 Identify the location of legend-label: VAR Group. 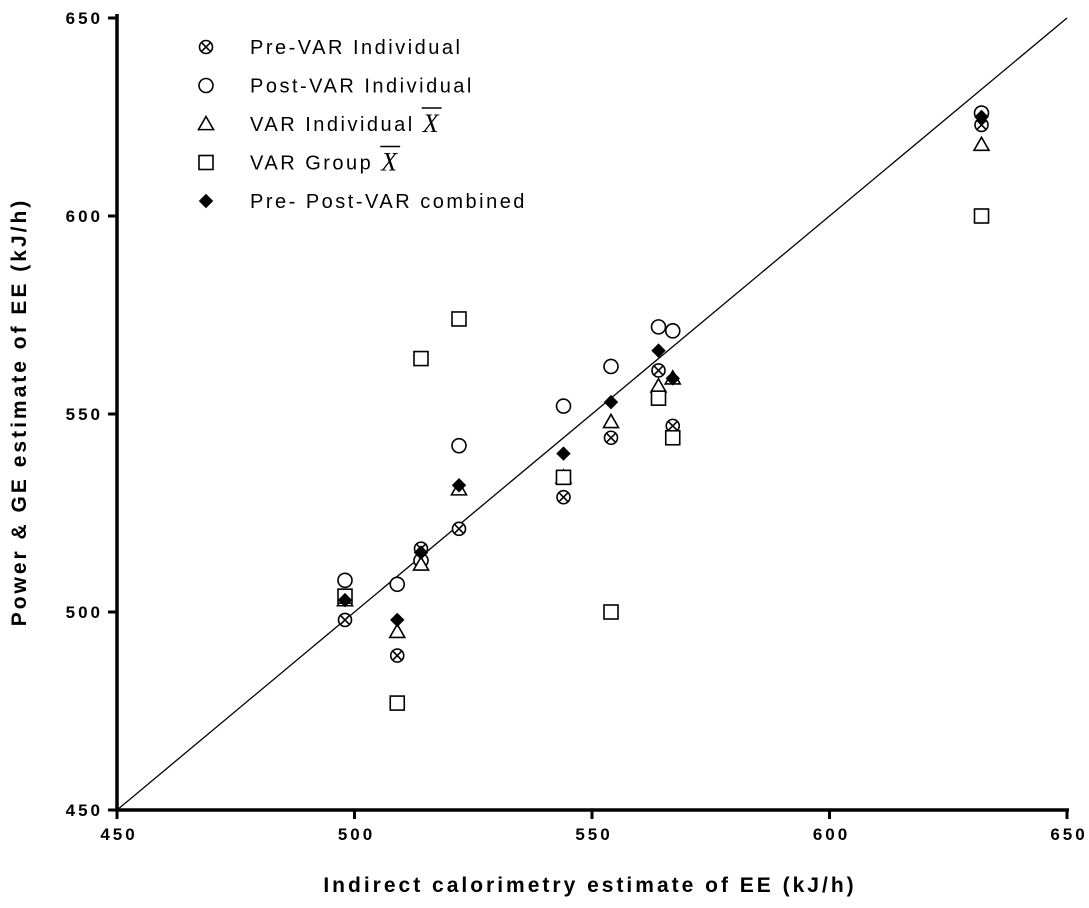
(311, 164).